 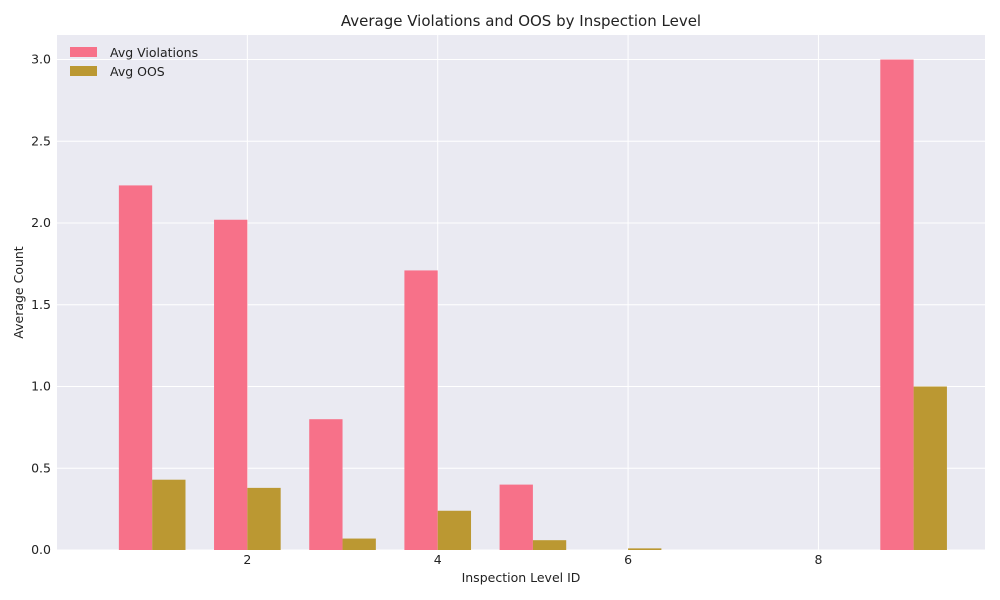 What do you see at coordinates (41, 140) in the screenshot?
I see `y-tick-label: 2.5` at bounding box center [41, 140].